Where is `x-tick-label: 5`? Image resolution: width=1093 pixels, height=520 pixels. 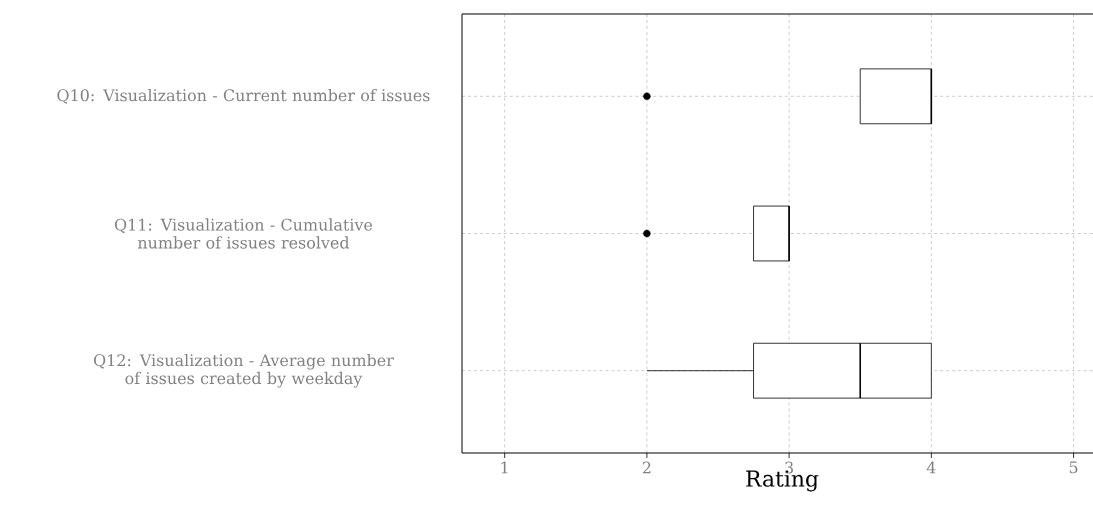 x-tick-label: 5 is located at coordinates (1073, 467).